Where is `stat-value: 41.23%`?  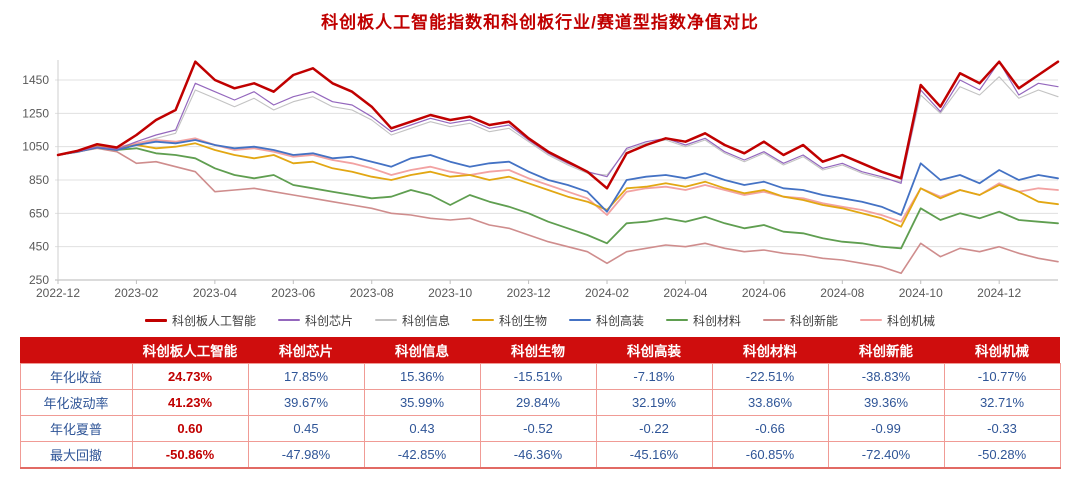
stat-value: 41.23% is located at coordinates (190, 402).